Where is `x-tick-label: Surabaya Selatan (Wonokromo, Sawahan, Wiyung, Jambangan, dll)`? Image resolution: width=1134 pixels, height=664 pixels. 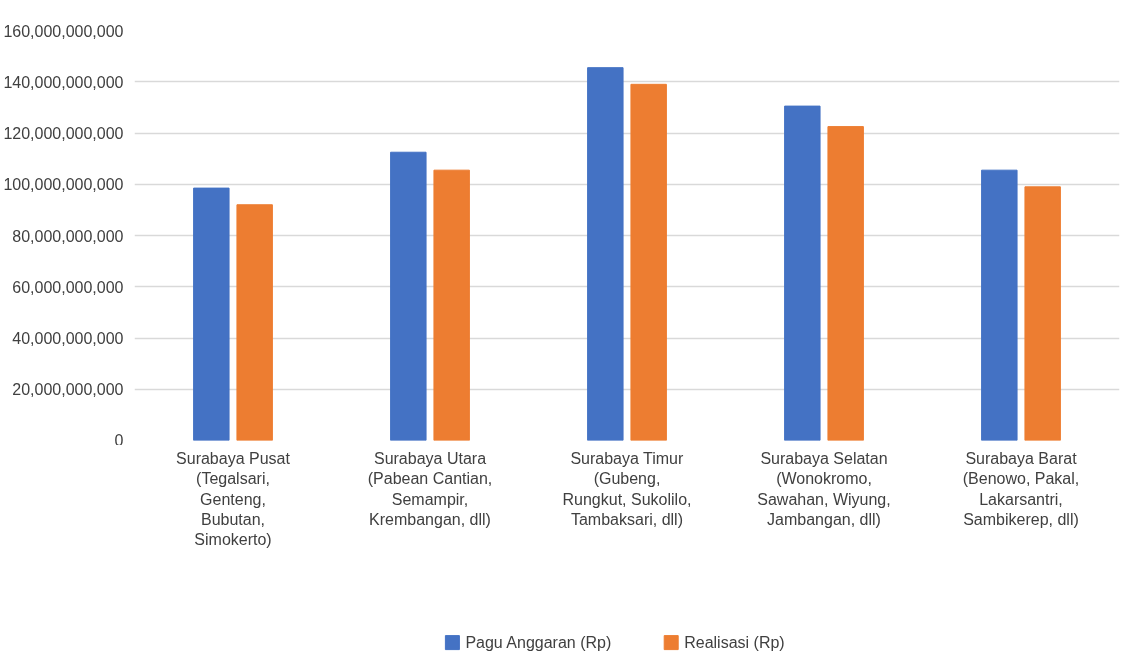
x-tick-label: Surabaya Selatan (Wonokromo, Sawahan, Wiyung, Jambangan, dll) is located at coordinates (824, 489).